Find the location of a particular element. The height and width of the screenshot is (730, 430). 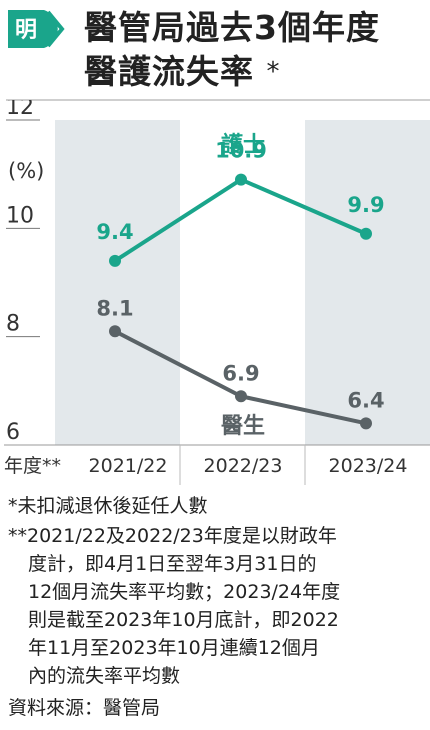

title-line-2: 醫護流失率 * is located at coordinates (232, 72).